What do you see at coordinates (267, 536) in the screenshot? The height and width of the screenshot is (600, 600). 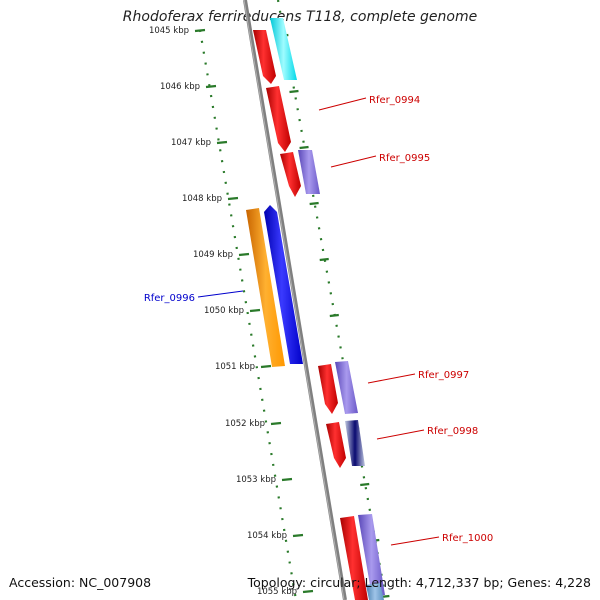 I see `tick-label: 1054 kbp` at bounding box center [267, 536].